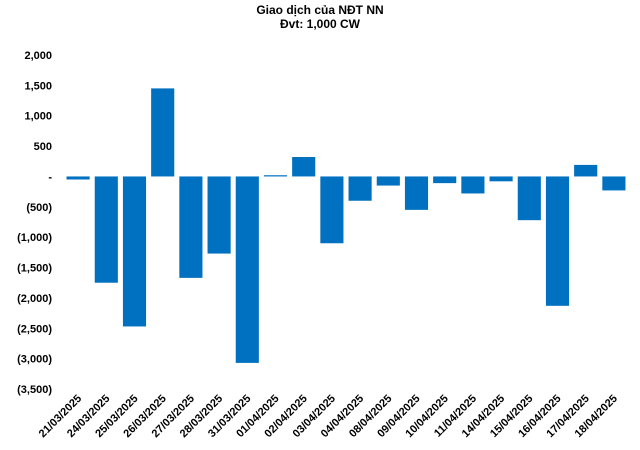 This screenshot has width=640, height=450. I want to click on y-tick-label: (1,000), so click(34, 238).